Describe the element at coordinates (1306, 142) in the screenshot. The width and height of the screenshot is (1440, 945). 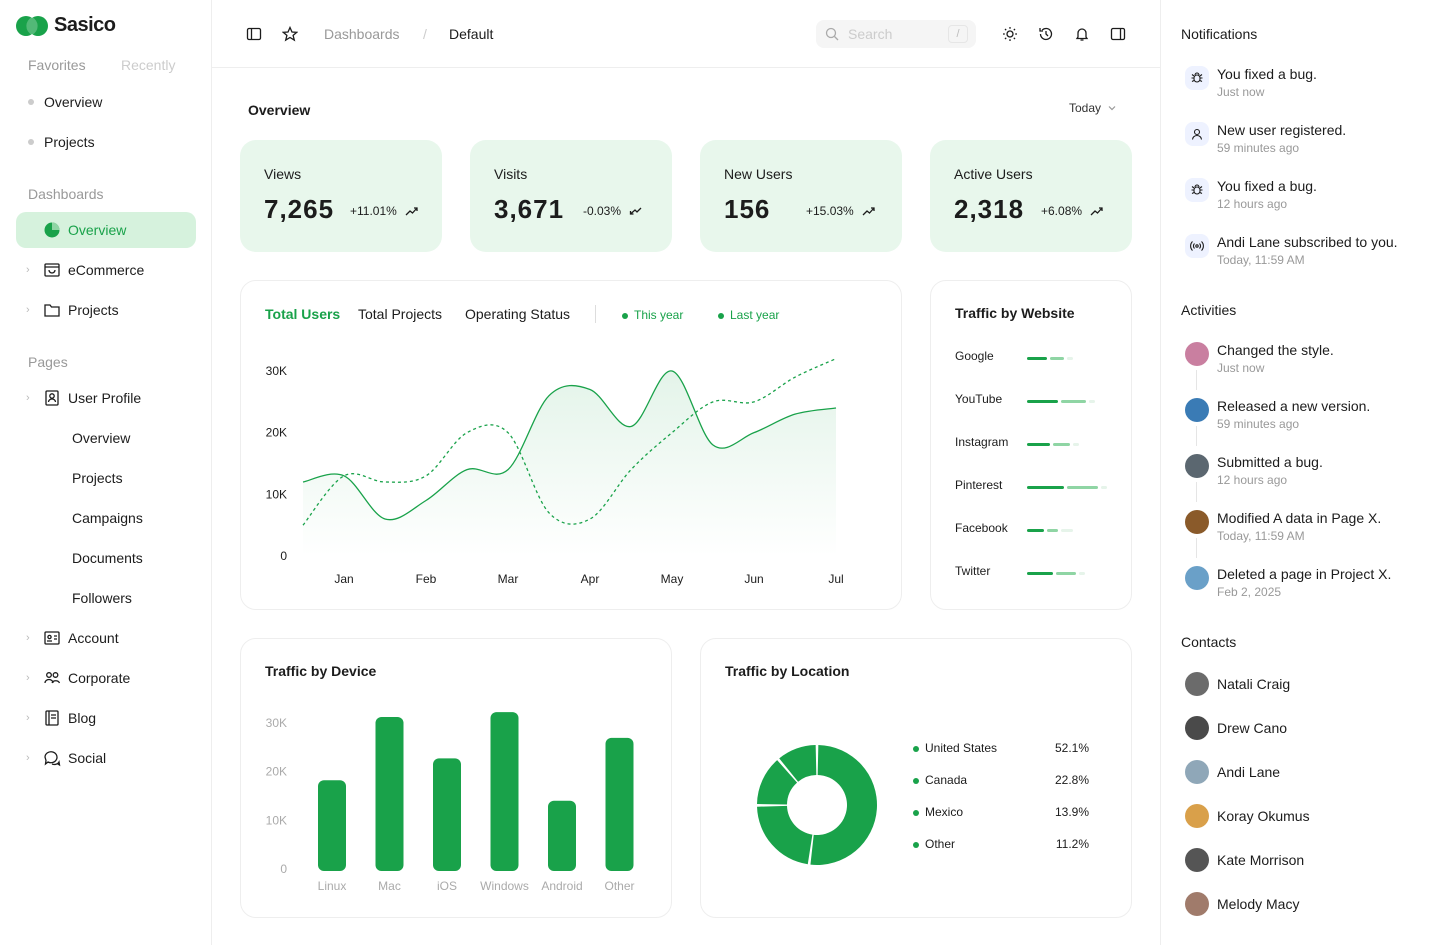
I see `notification-item: New user registered. 59 minutes ago` at that location.